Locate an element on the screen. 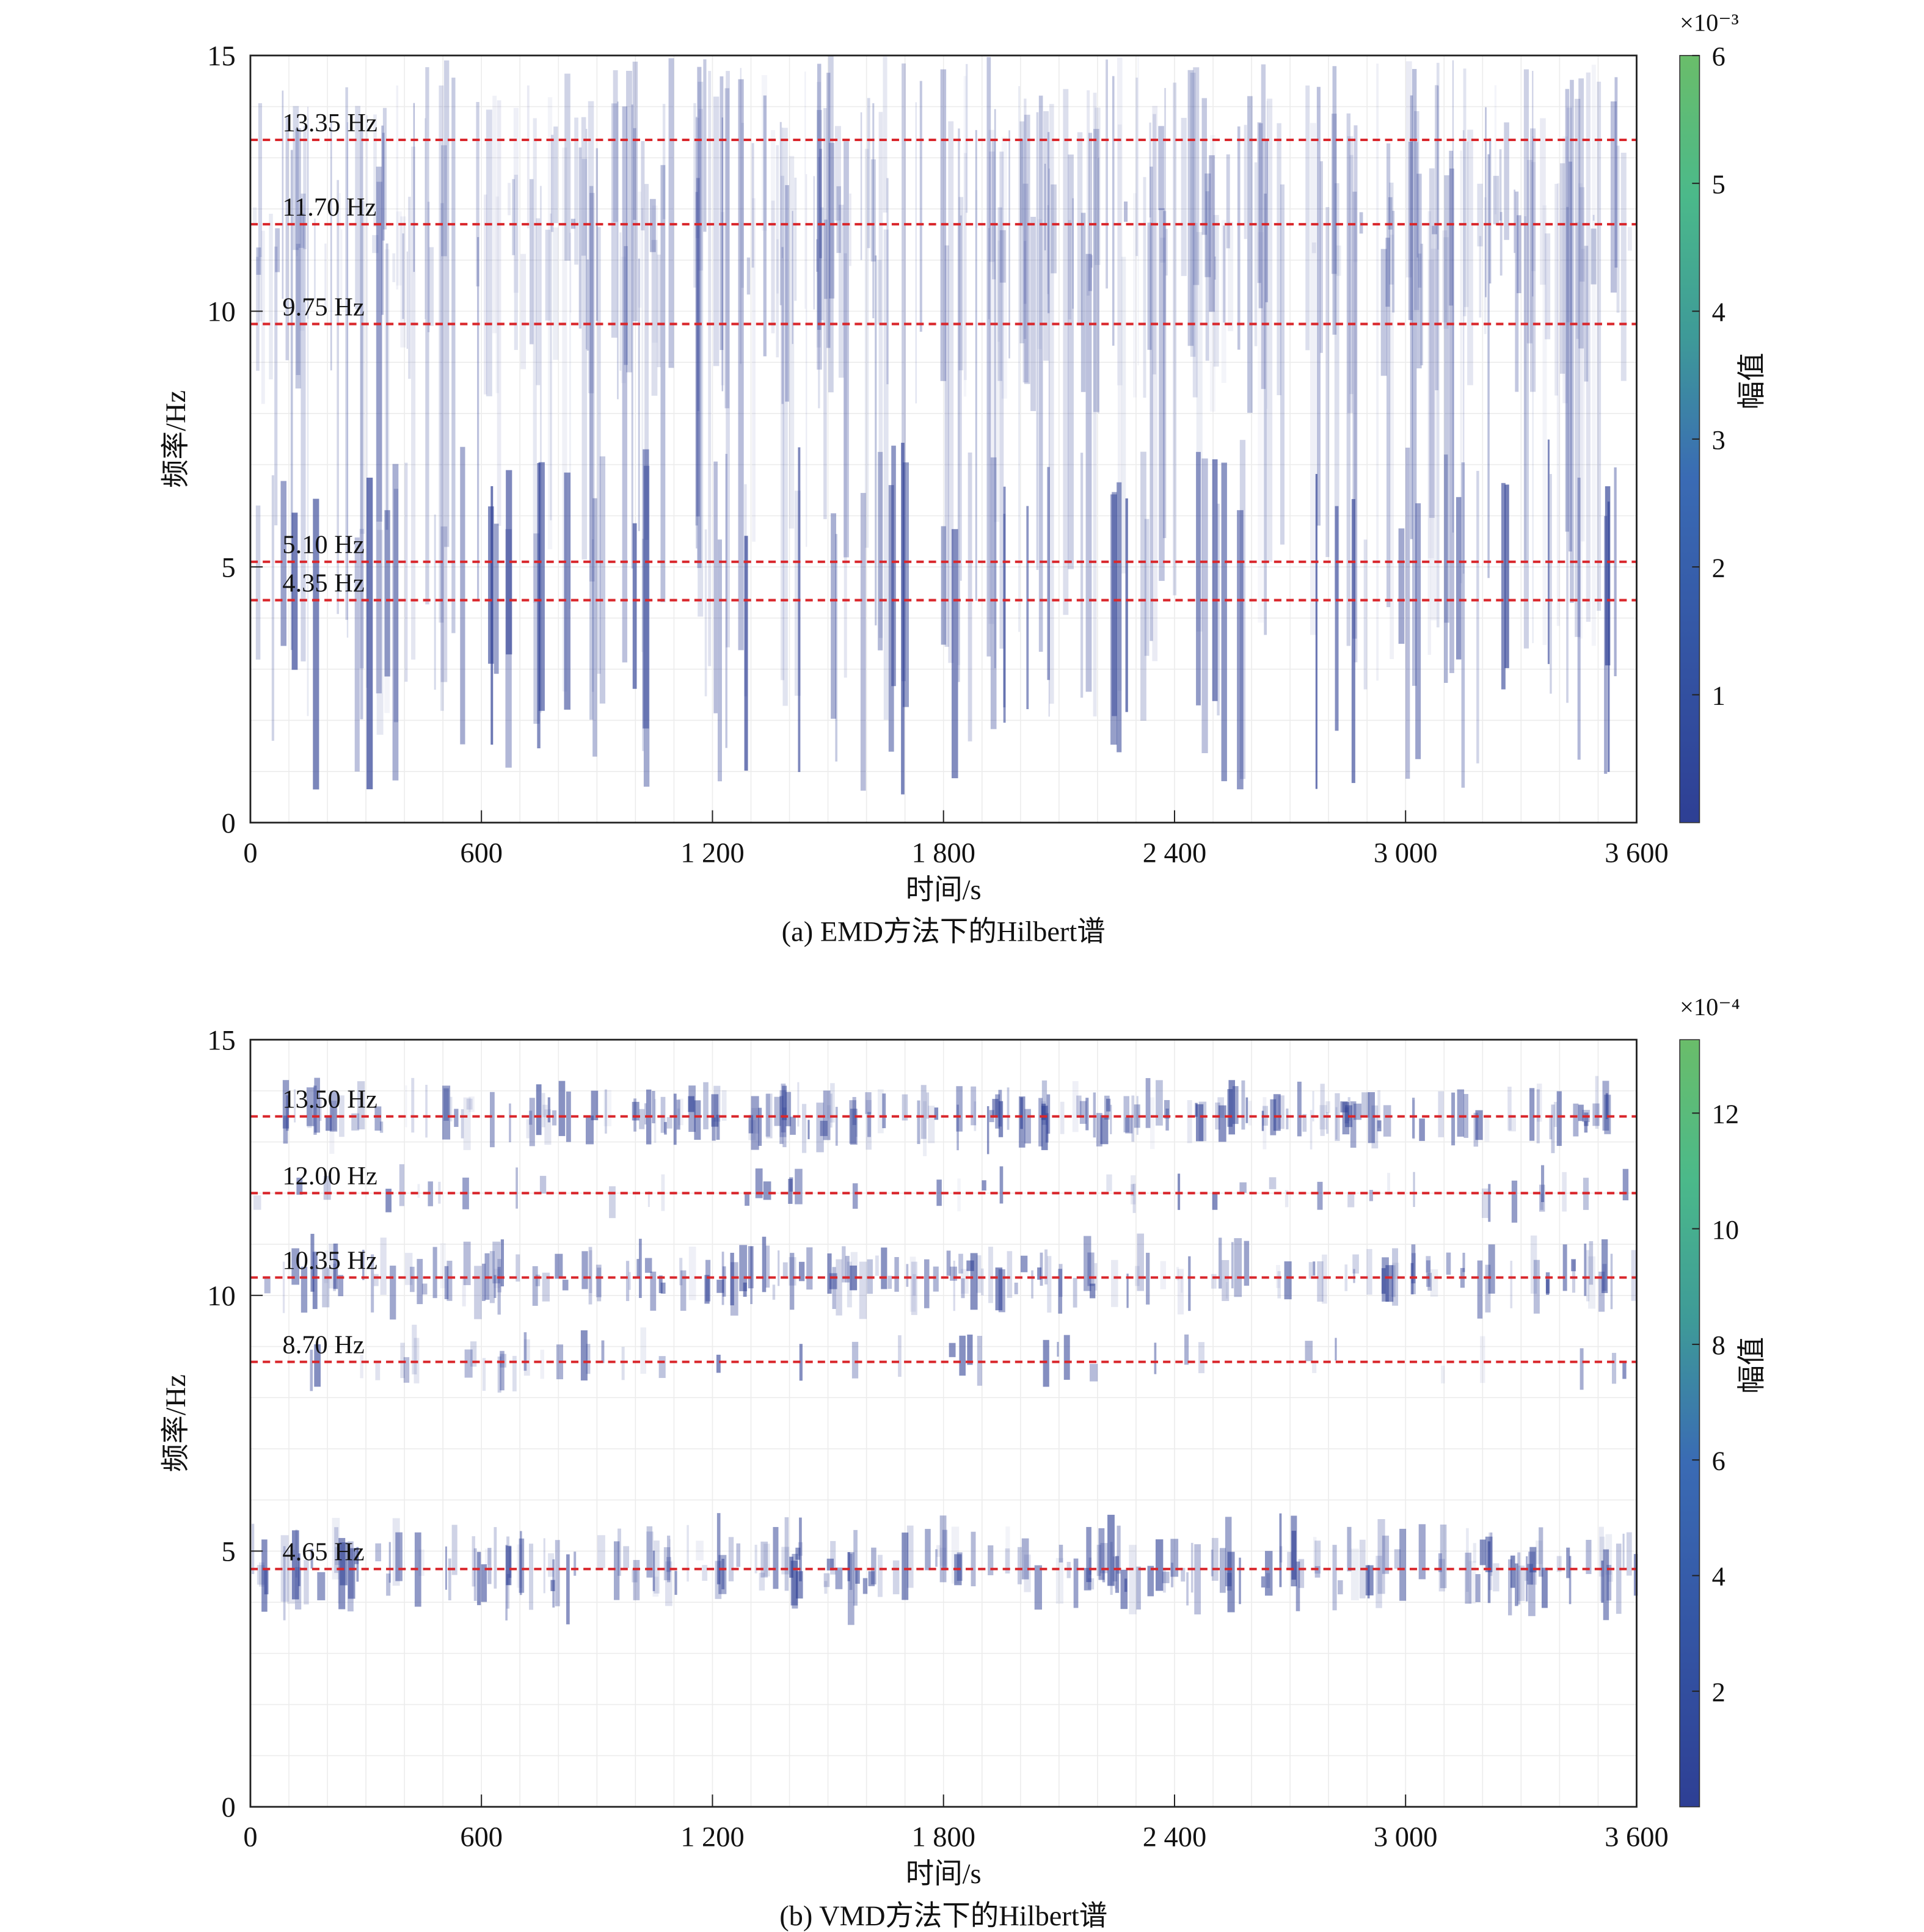 This screenshot has height=1932, width=1924. reference-line-label: 12.00 Hz is located at coordinates (329, 1176).